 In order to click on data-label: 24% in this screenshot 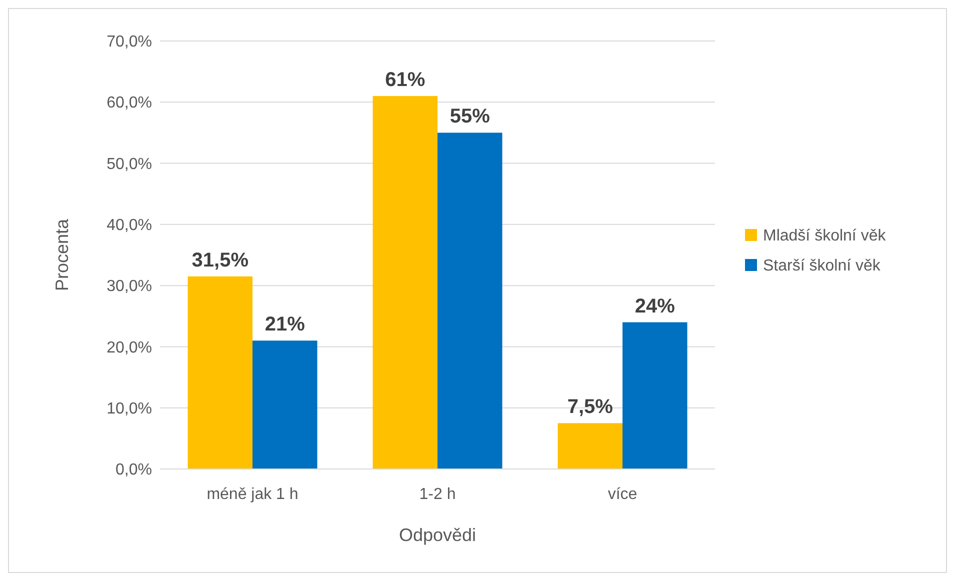, I will do `click(655, 306)`.